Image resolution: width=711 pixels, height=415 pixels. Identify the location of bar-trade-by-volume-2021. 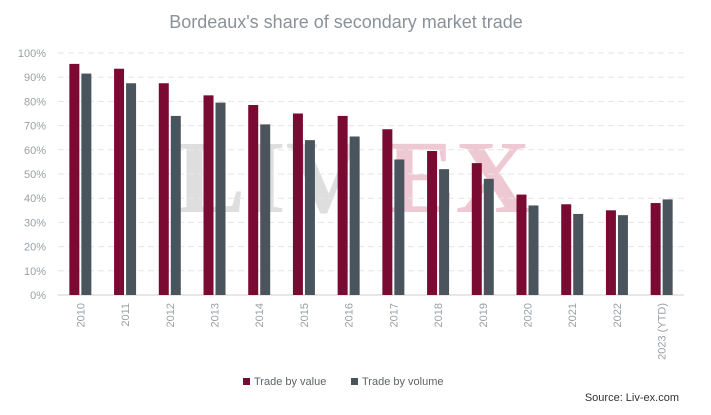
(578, 254).